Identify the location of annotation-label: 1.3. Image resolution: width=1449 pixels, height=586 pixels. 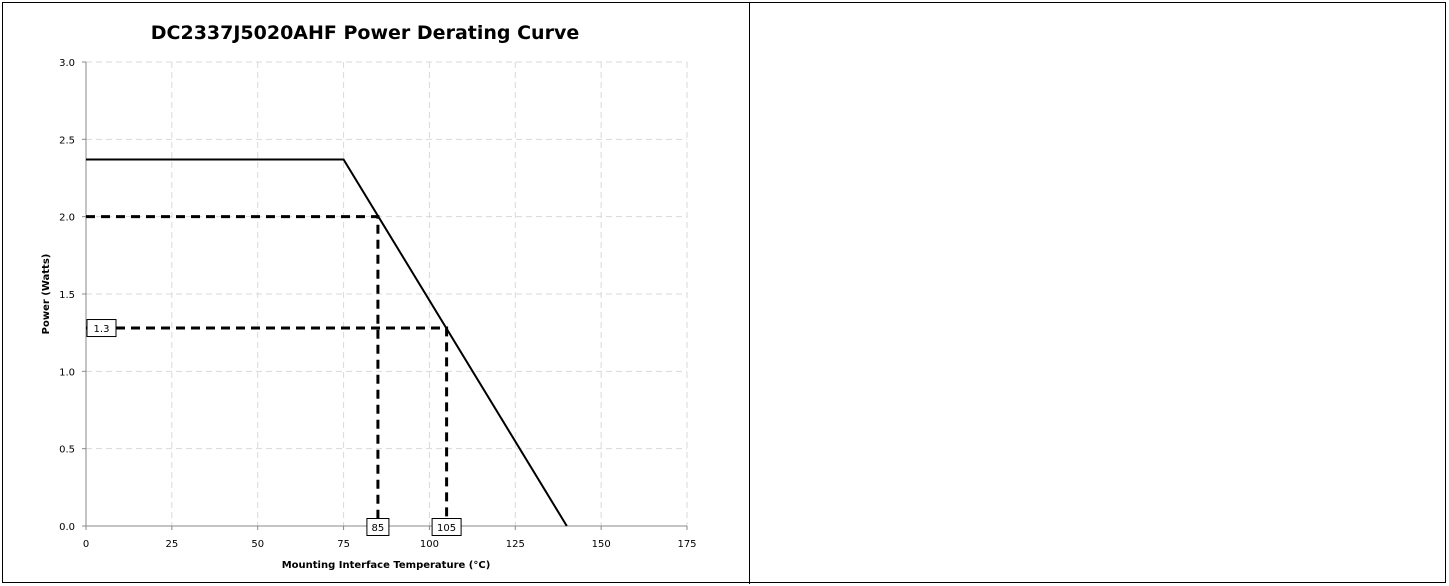
(102, 329).